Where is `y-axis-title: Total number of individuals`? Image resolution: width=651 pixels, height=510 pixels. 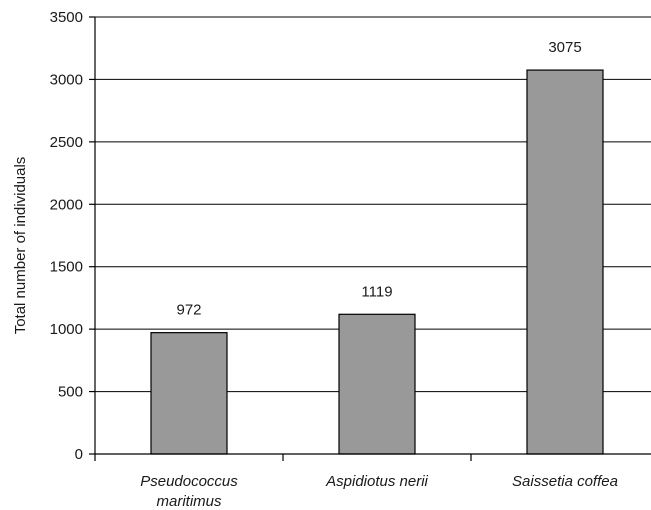 y-axis-title: Total number of individuals is located at coordinates (20, 246).